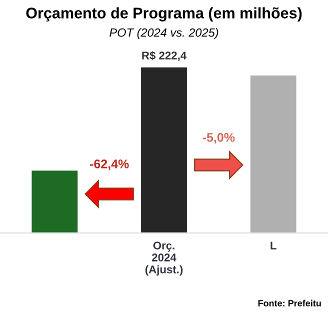  What do you see at coordinates (164, 14) in the screenshot?
I see `chart-title: Orçamento de Programa (em milhões)` at bounding box center [164, 14].